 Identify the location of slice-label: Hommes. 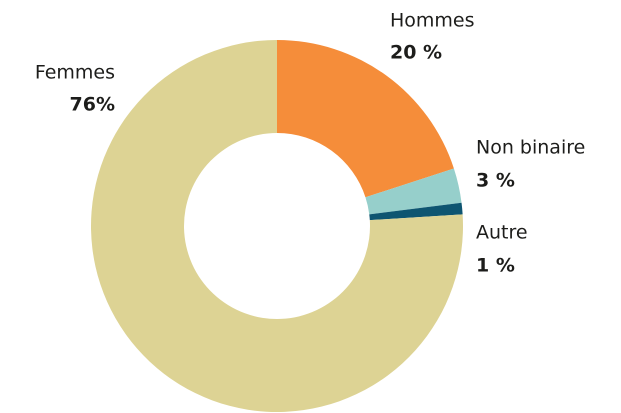
(432, 21).